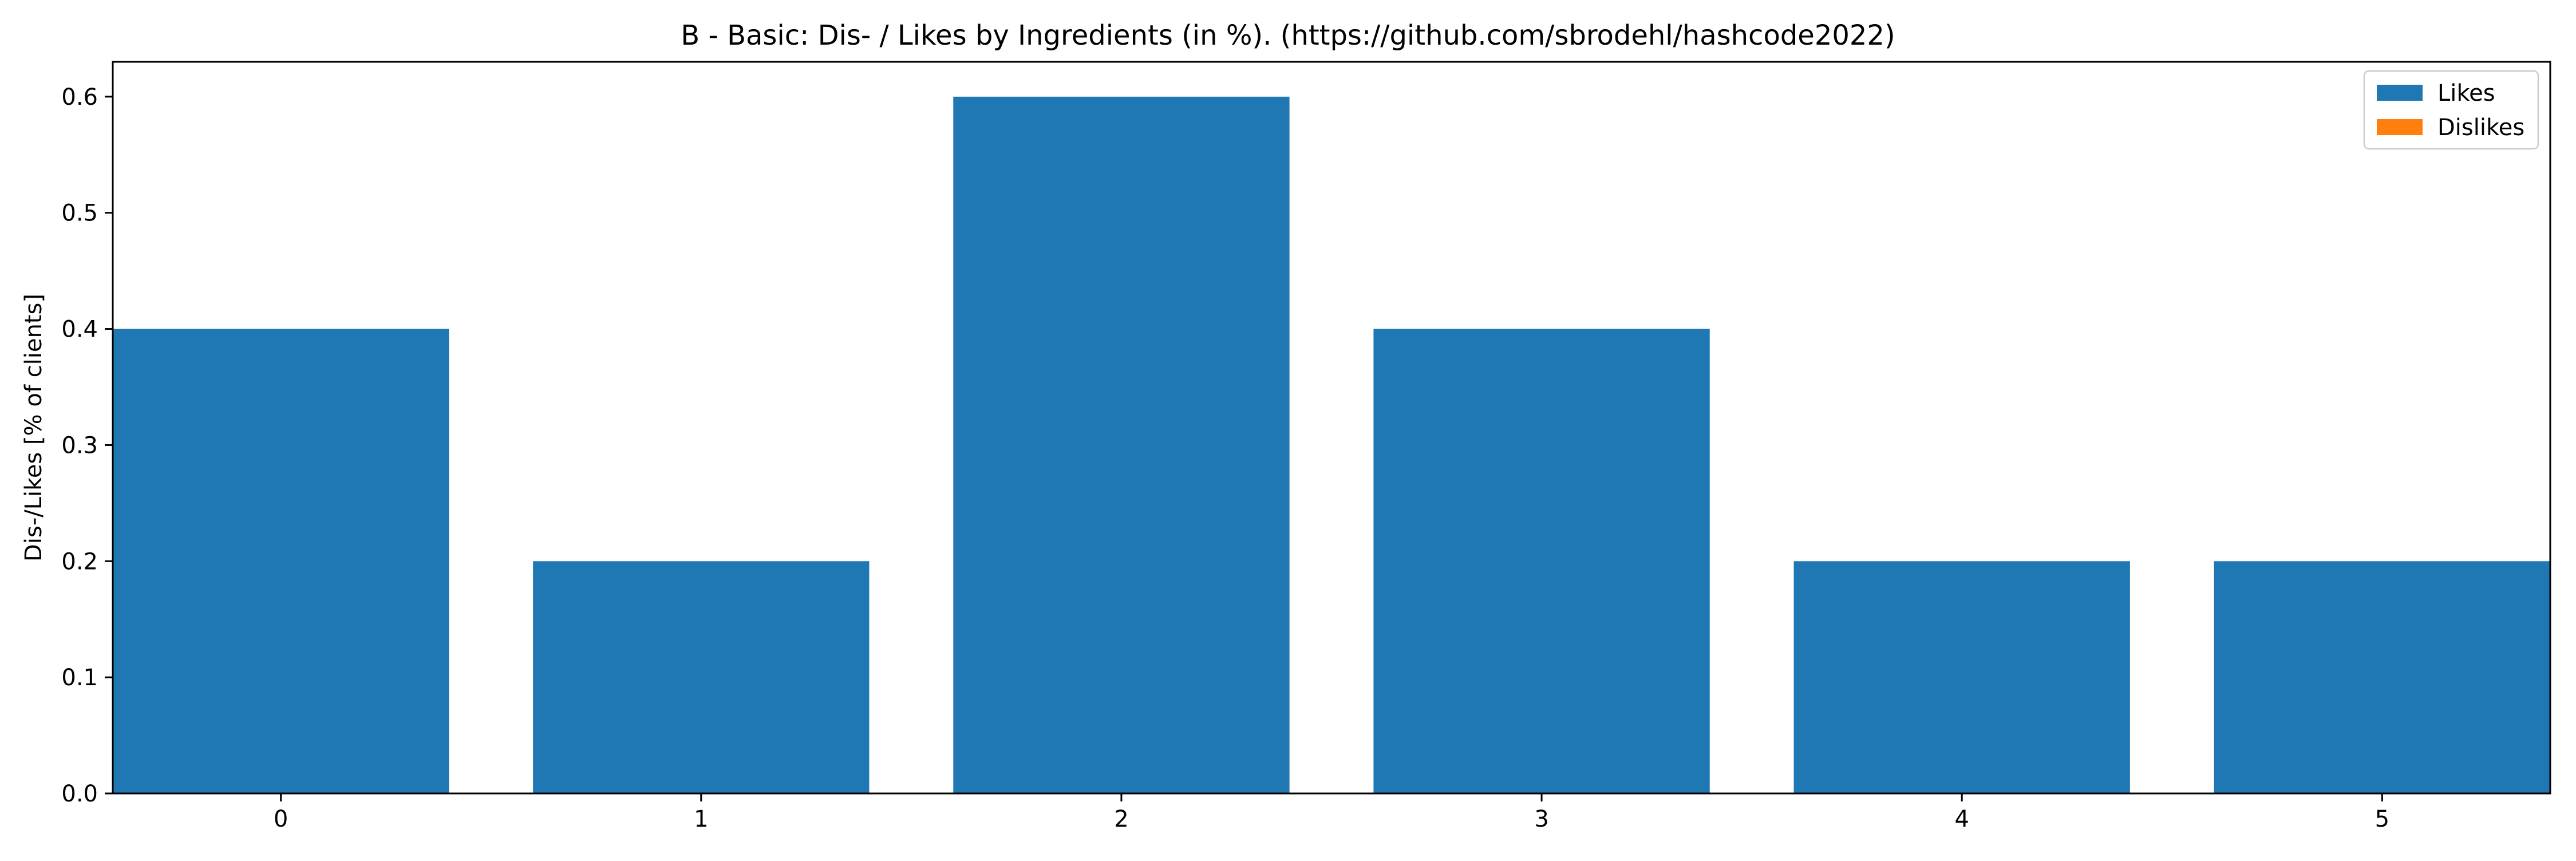  What do you see at coordinates (1121, 819) in the screenshot?
I see `x-tick-label: 2` at bounding box center [1121, 819].